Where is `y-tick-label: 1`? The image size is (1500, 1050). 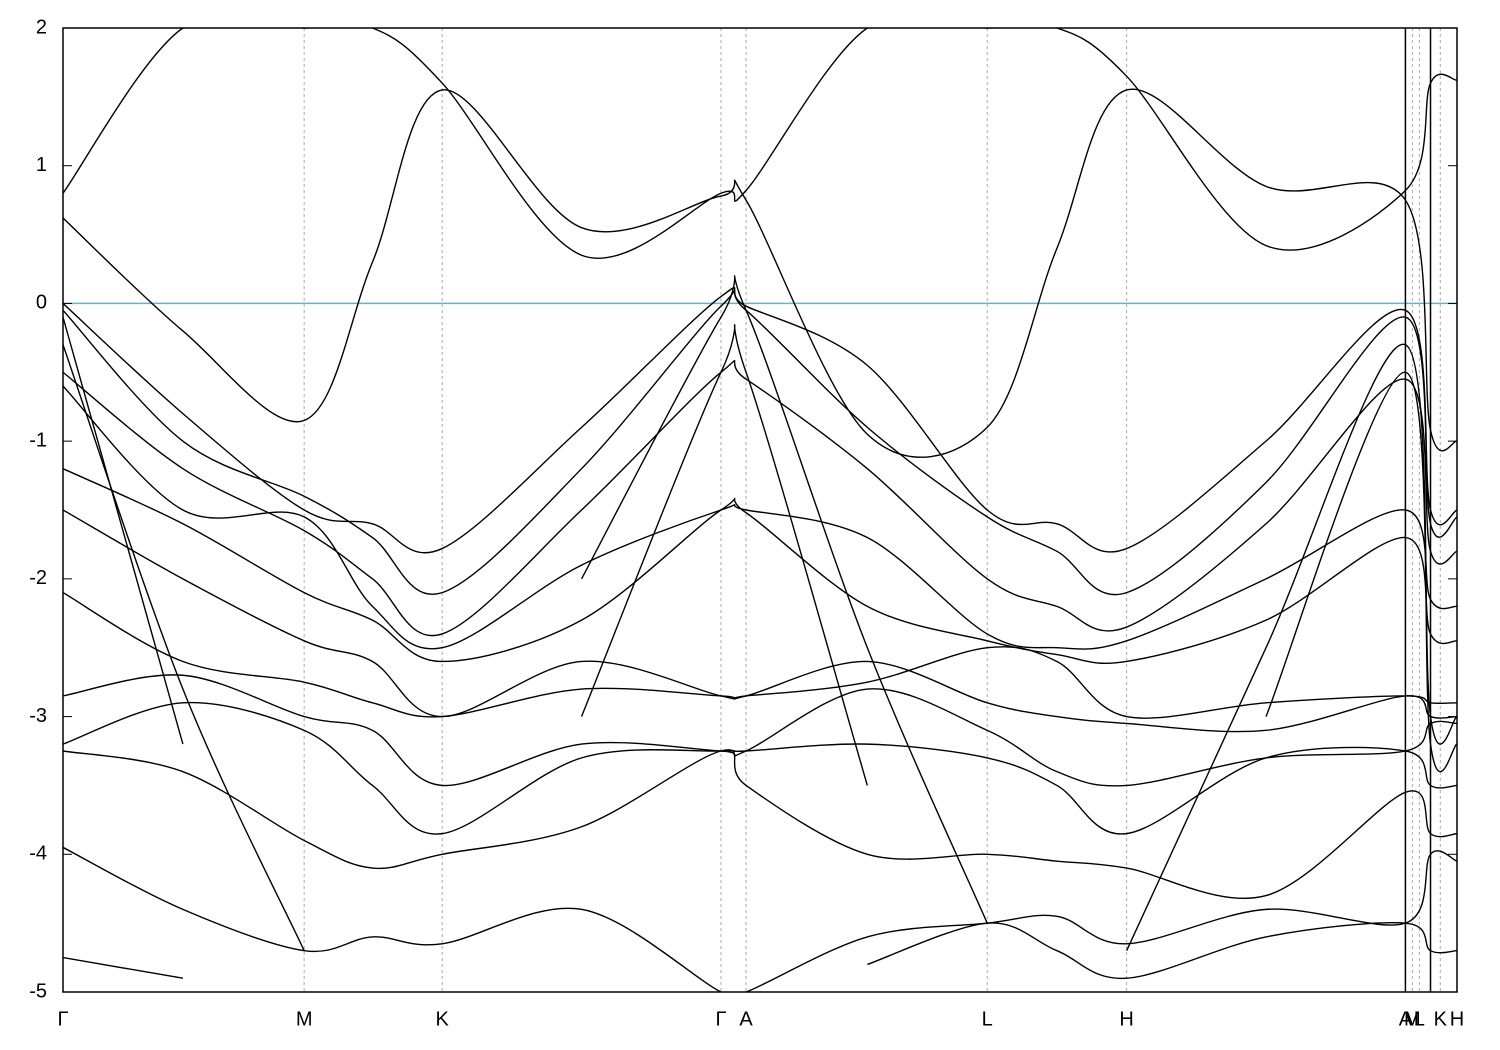 y-tick-label: 1 is located at coordinates (41, 165).